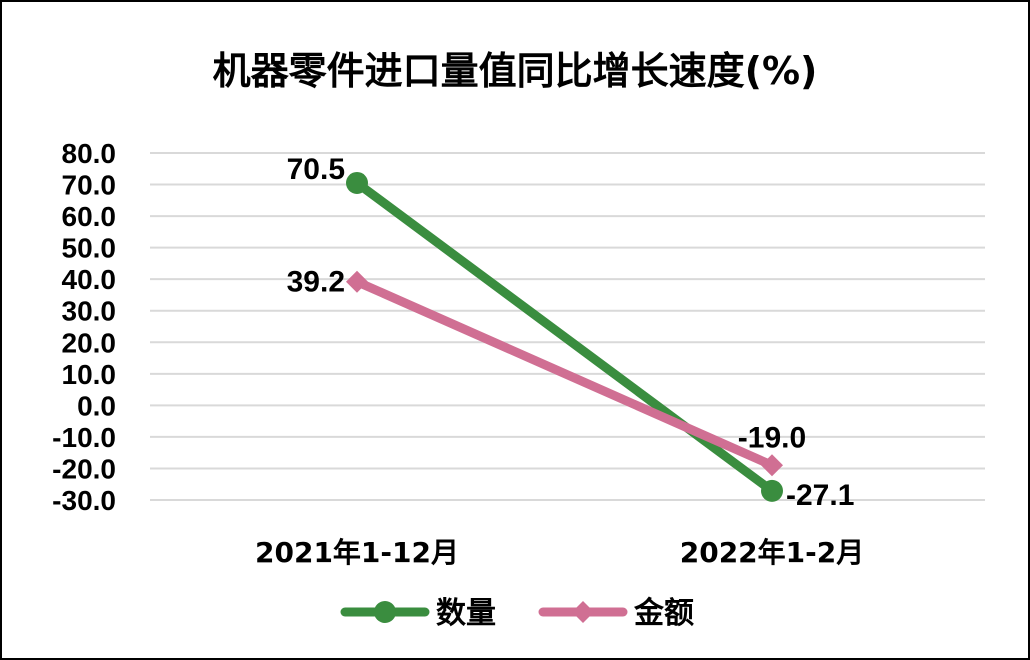  Describe the element at coordinates (89, 279) in the screenshot. I see `y-tick-label: 40.0` at that location.